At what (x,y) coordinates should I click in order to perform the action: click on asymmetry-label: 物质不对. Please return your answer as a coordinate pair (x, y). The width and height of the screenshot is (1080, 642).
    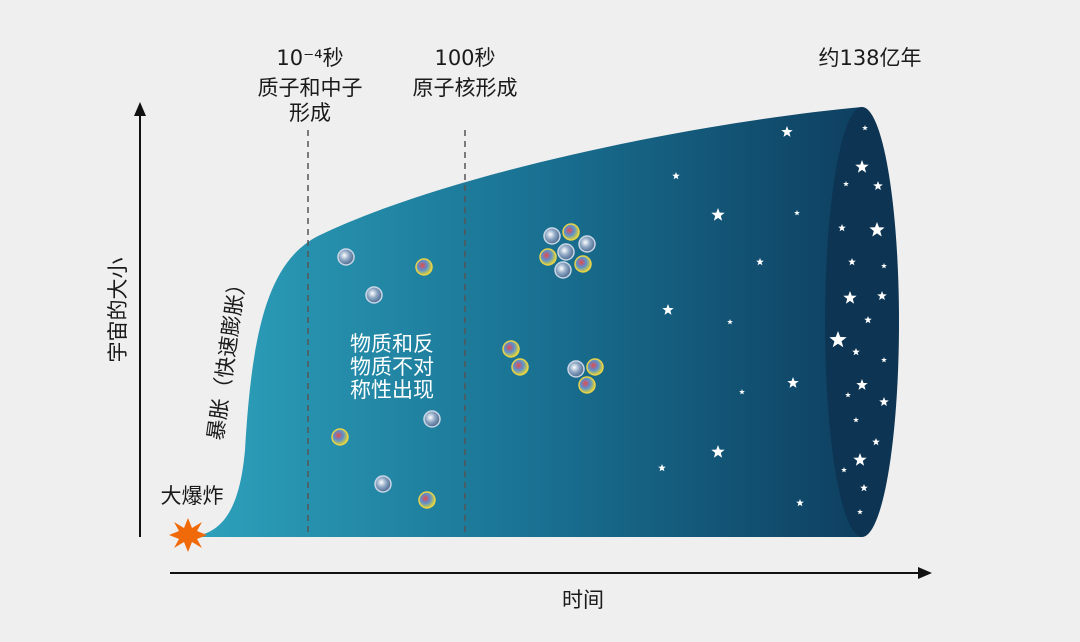
    Looking at the image, I should click on (392, 367).